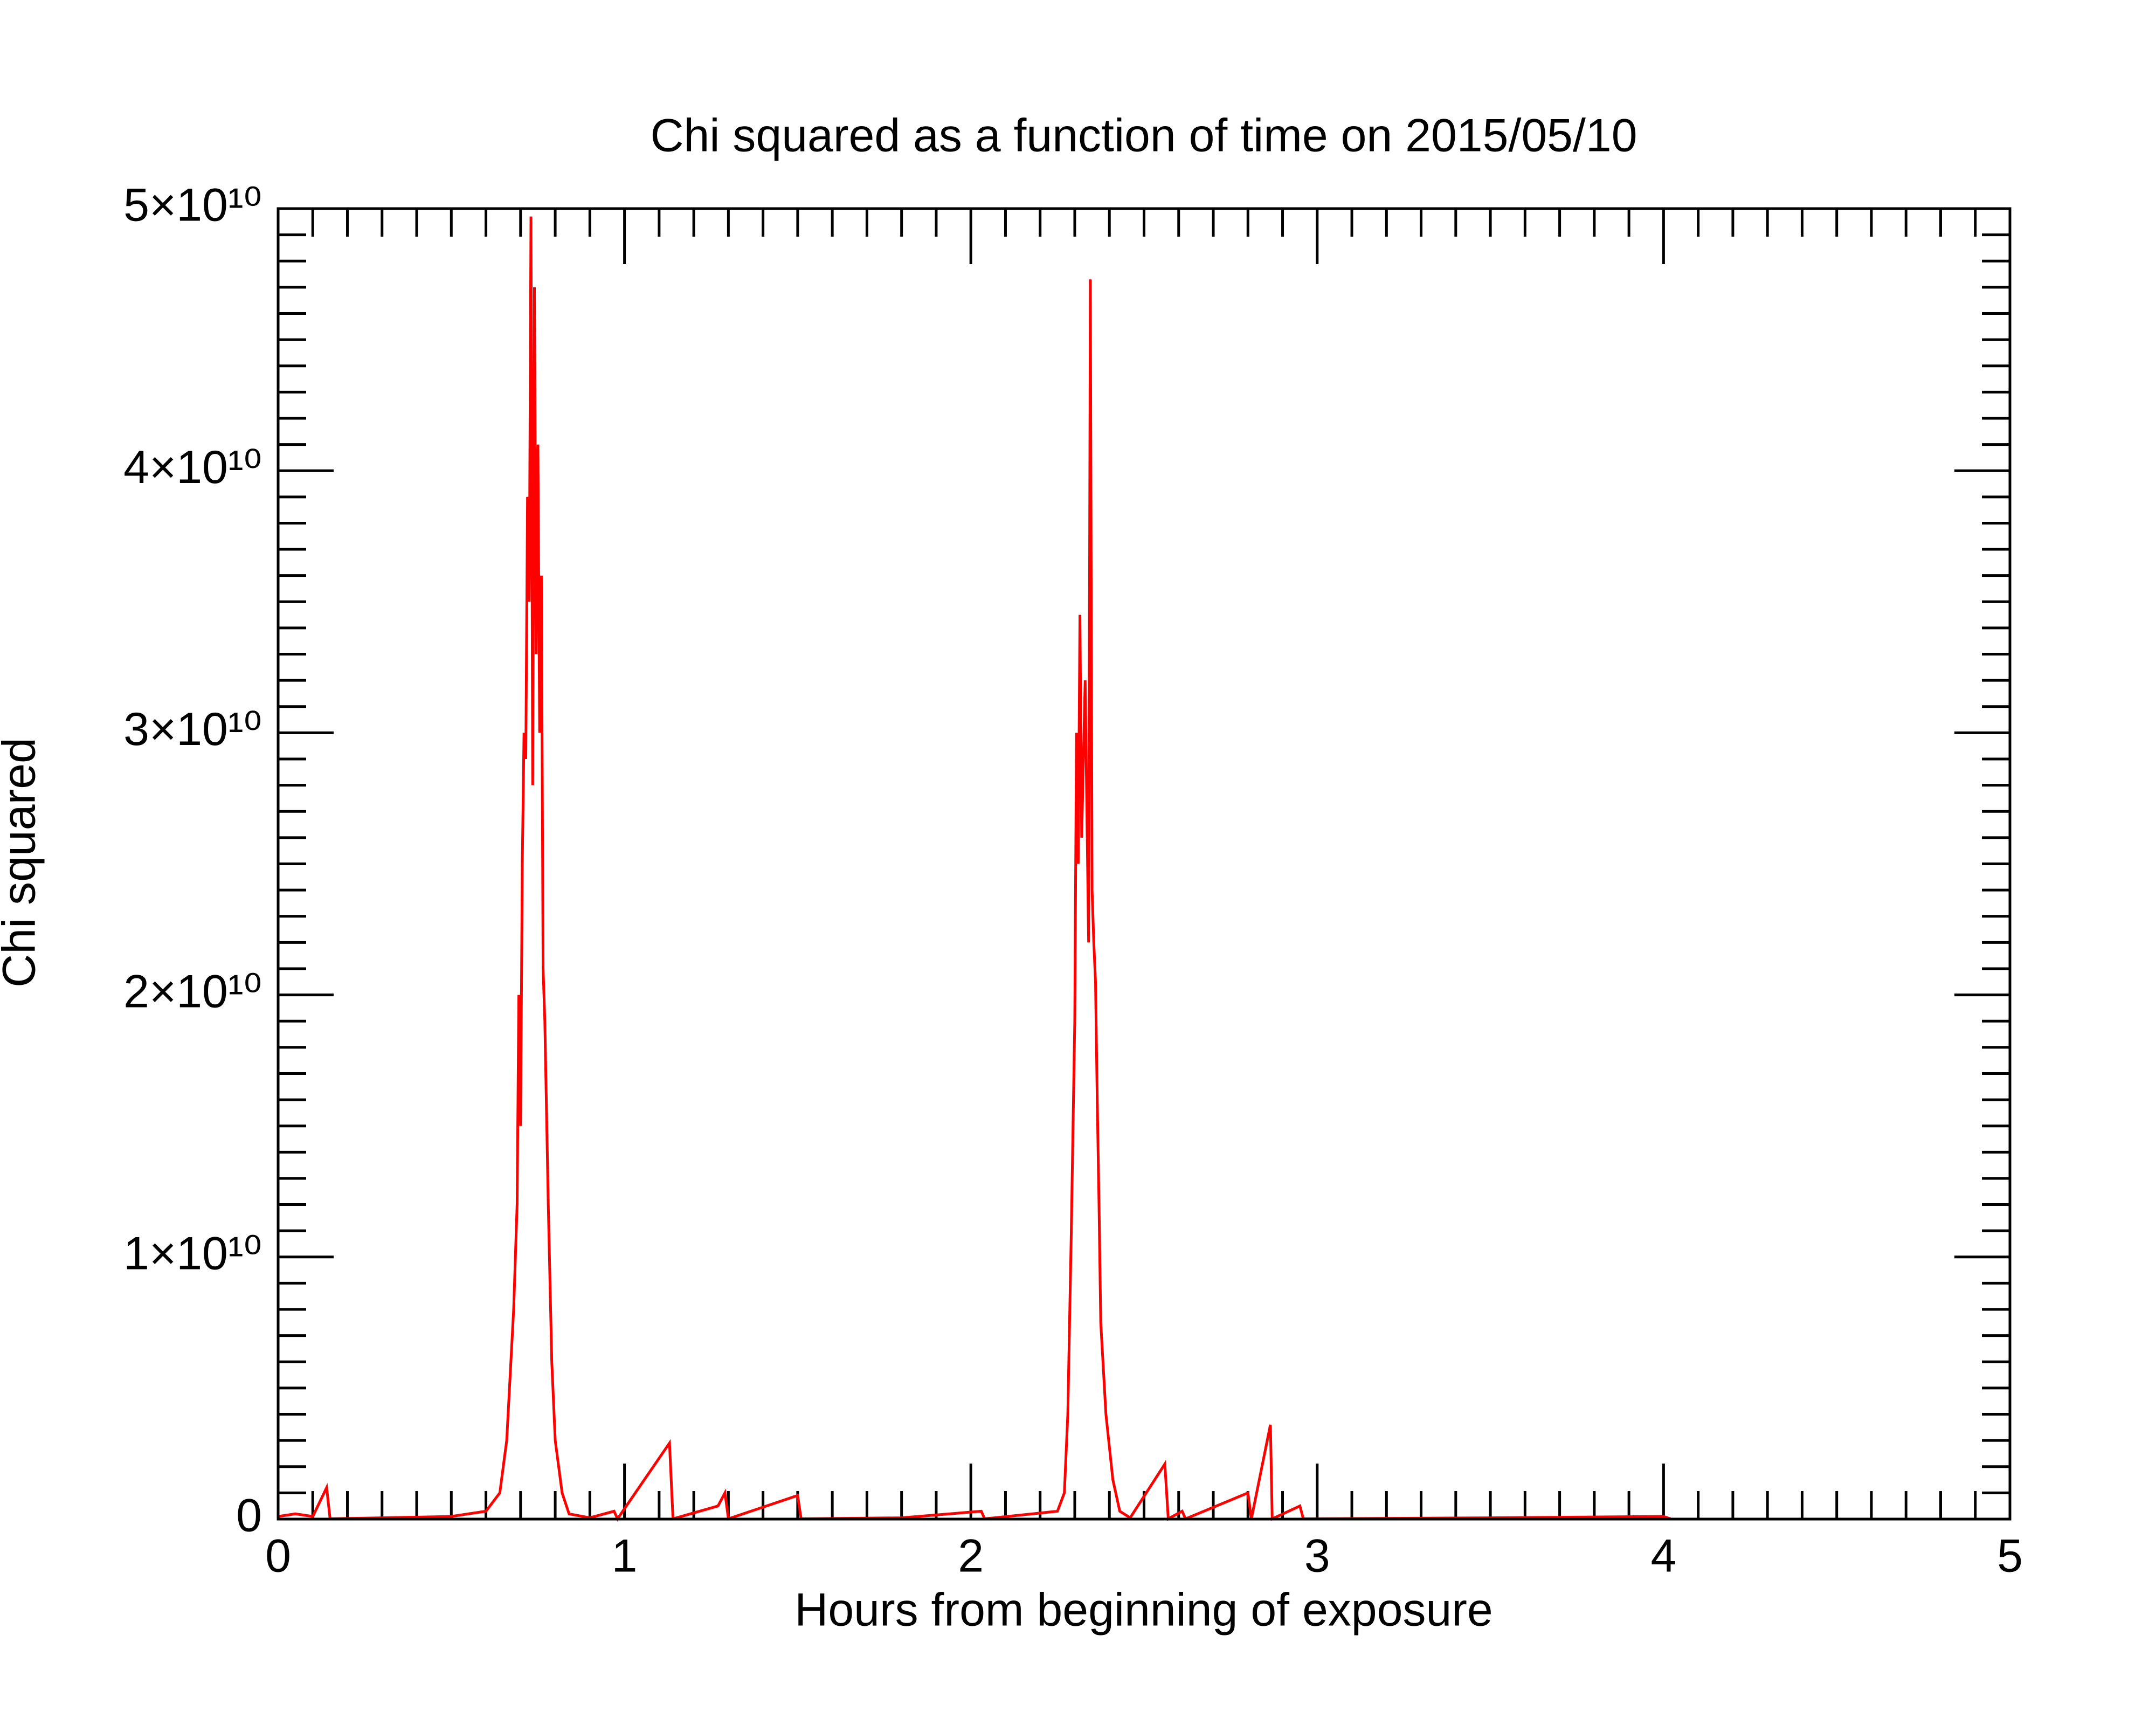 This screenshot has height=1725, width=2156. Describe the element at coordinates (971, 1556) in the screenshot. I see `x-tick-label: 2` at that location.